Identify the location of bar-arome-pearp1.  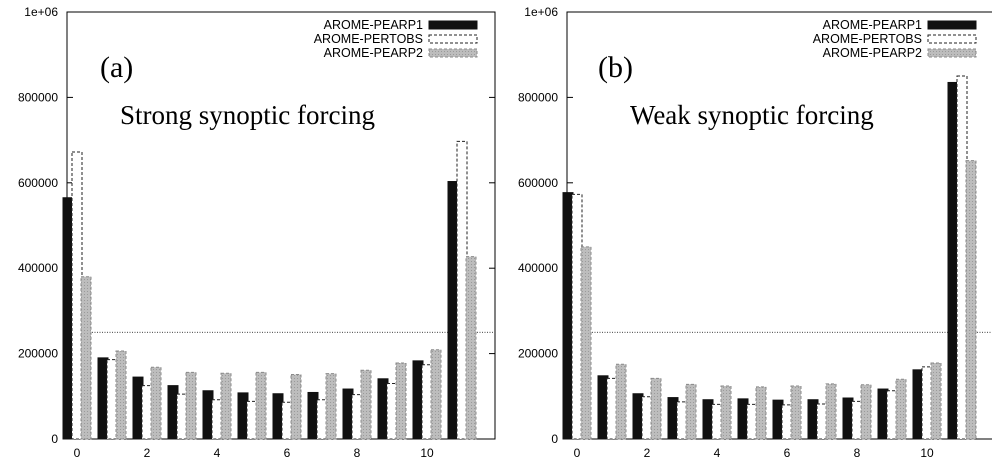
(278, 416).